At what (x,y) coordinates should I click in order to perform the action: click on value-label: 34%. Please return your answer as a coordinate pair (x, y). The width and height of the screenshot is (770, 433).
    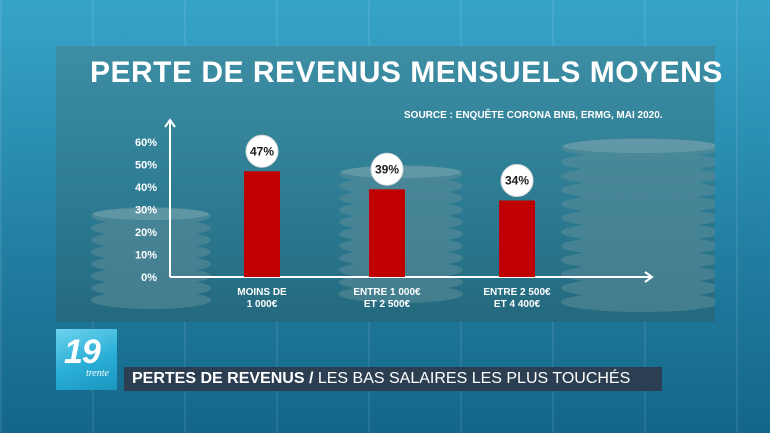
    Looking at the image, I should click on (517, 181).